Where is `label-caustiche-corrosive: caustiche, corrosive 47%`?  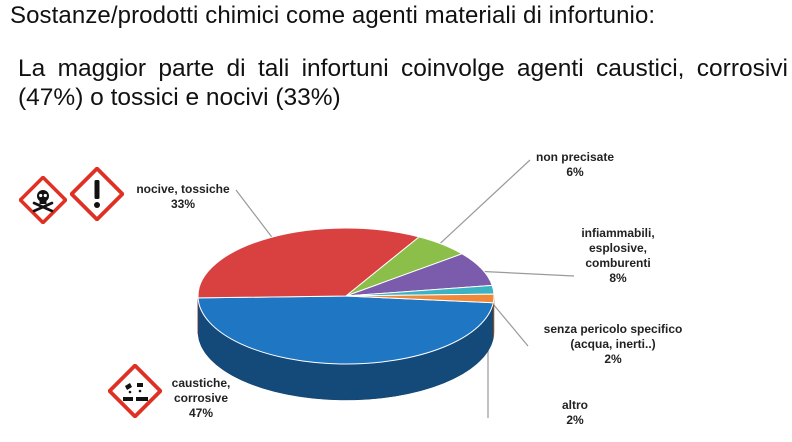
label-caustiche-corrosive: caustiche, corrosive 47% is located at coordinates (201, 398).